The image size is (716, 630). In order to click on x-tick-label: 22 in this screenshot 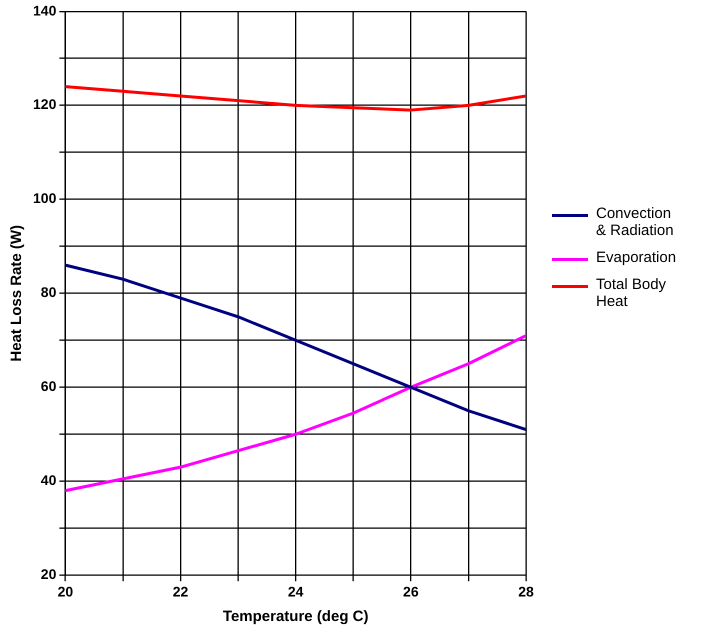, I will do `click(180, 591)`.